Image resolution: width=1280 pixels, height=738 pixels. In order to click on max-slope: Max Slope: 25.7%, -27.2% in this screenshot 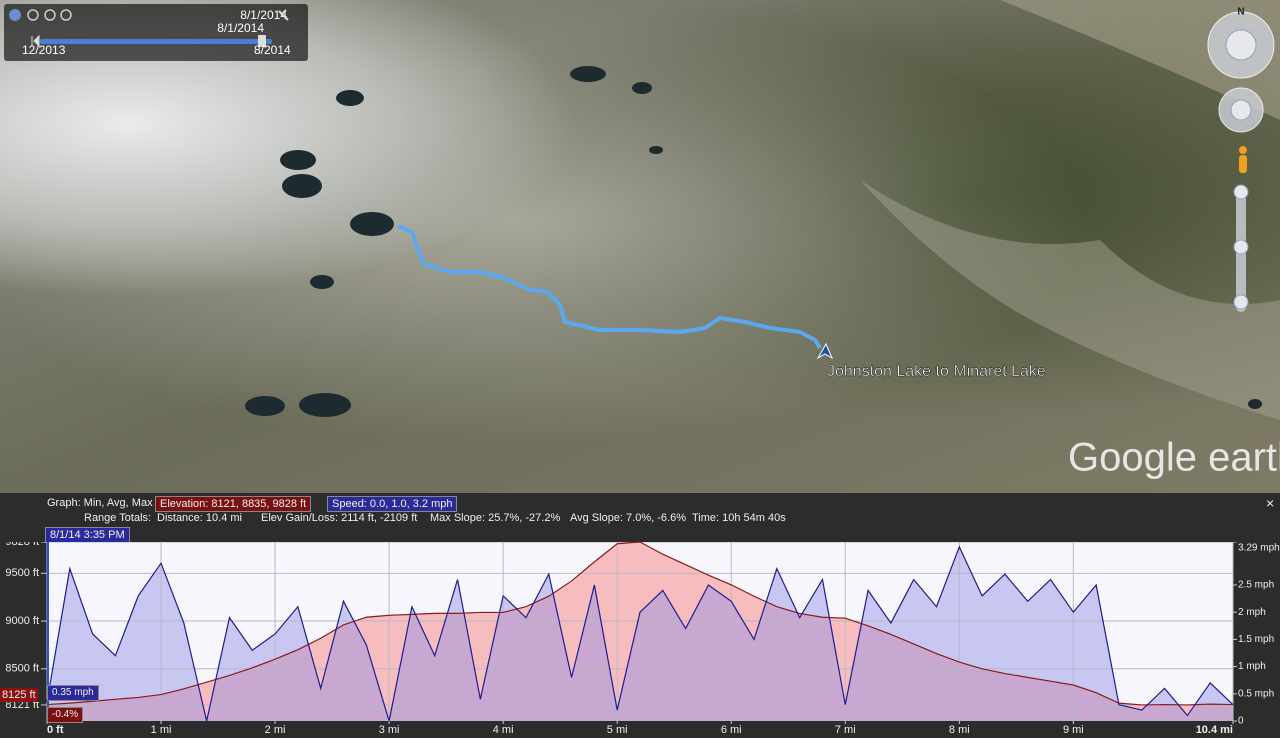, I will do `click(495, 518)`.